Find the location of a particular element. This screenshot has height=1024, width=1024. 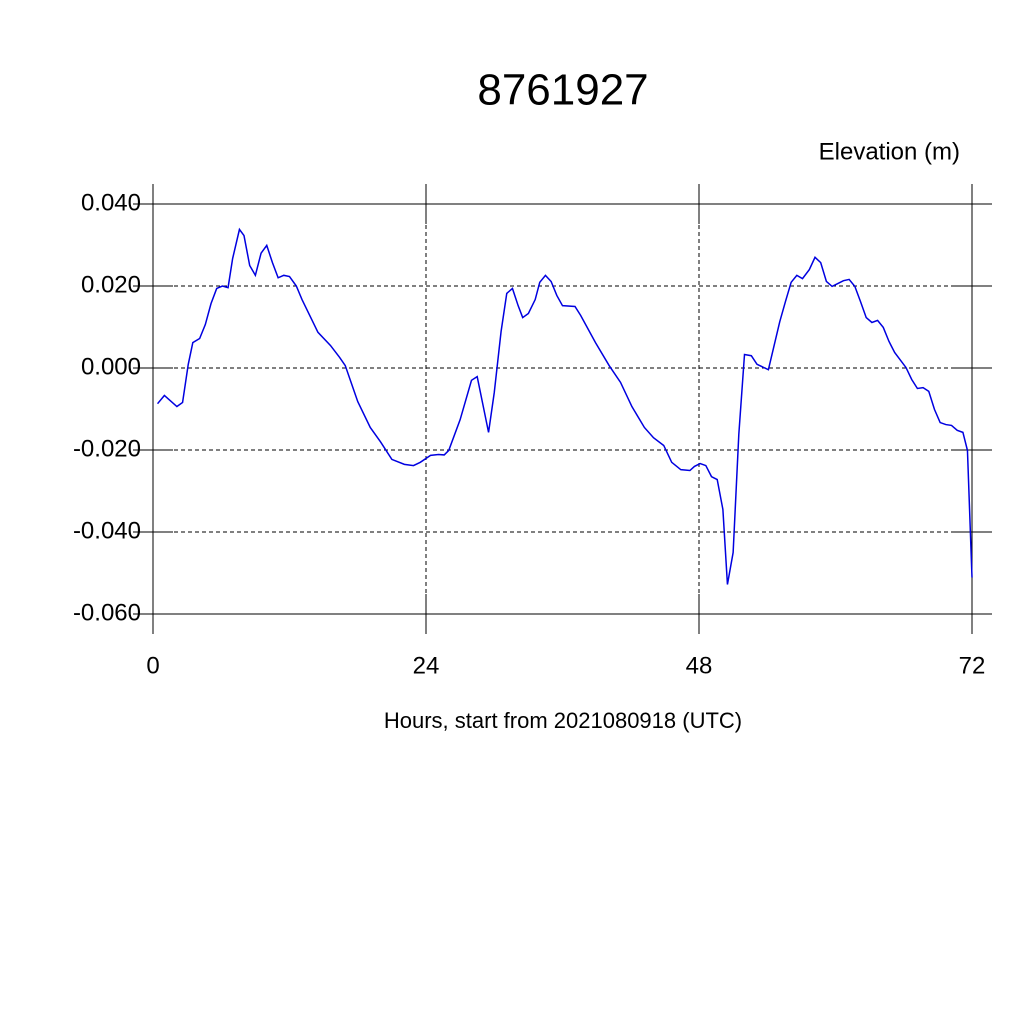

x-tick-label: 48 is located at coordinates (699, 665).